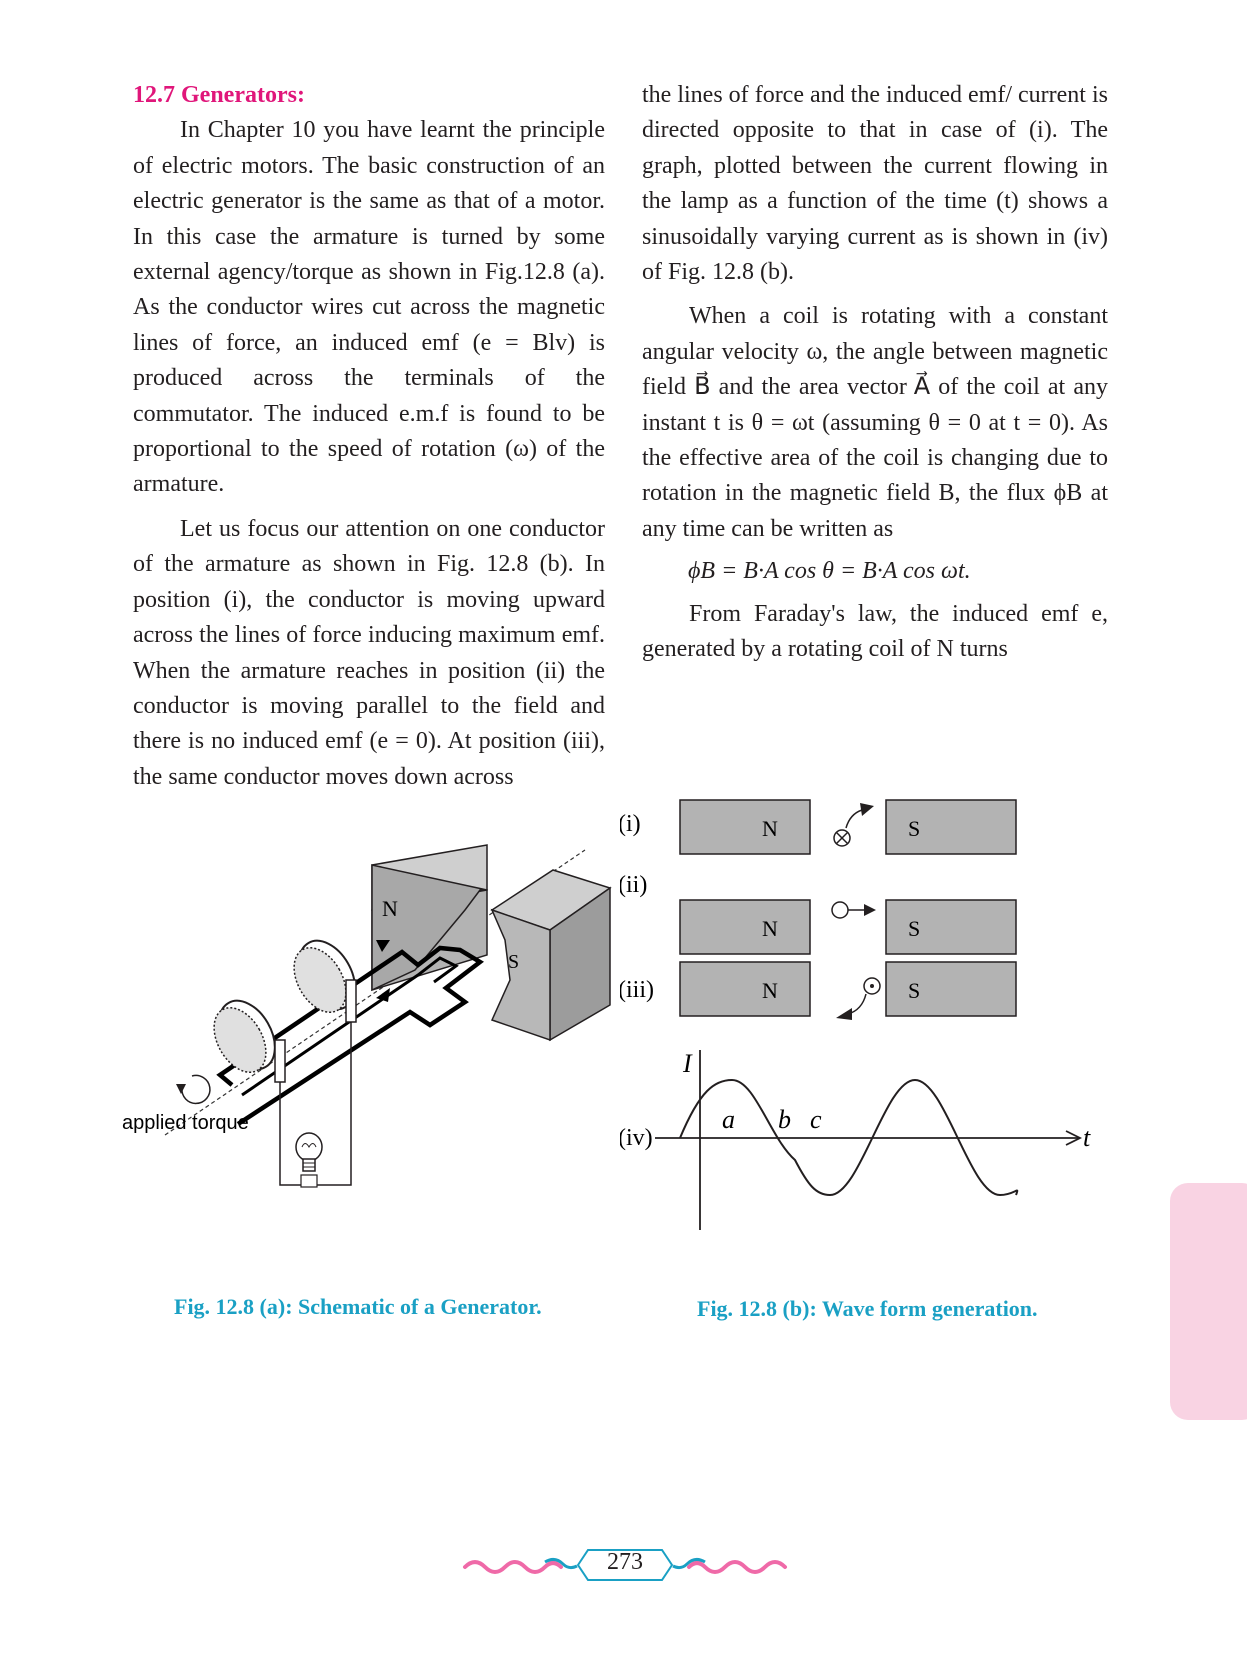 The height and width of the screenshot is (1655, 1247). I want to click on applied-torque-label: applied torque, so click(185, 1123).